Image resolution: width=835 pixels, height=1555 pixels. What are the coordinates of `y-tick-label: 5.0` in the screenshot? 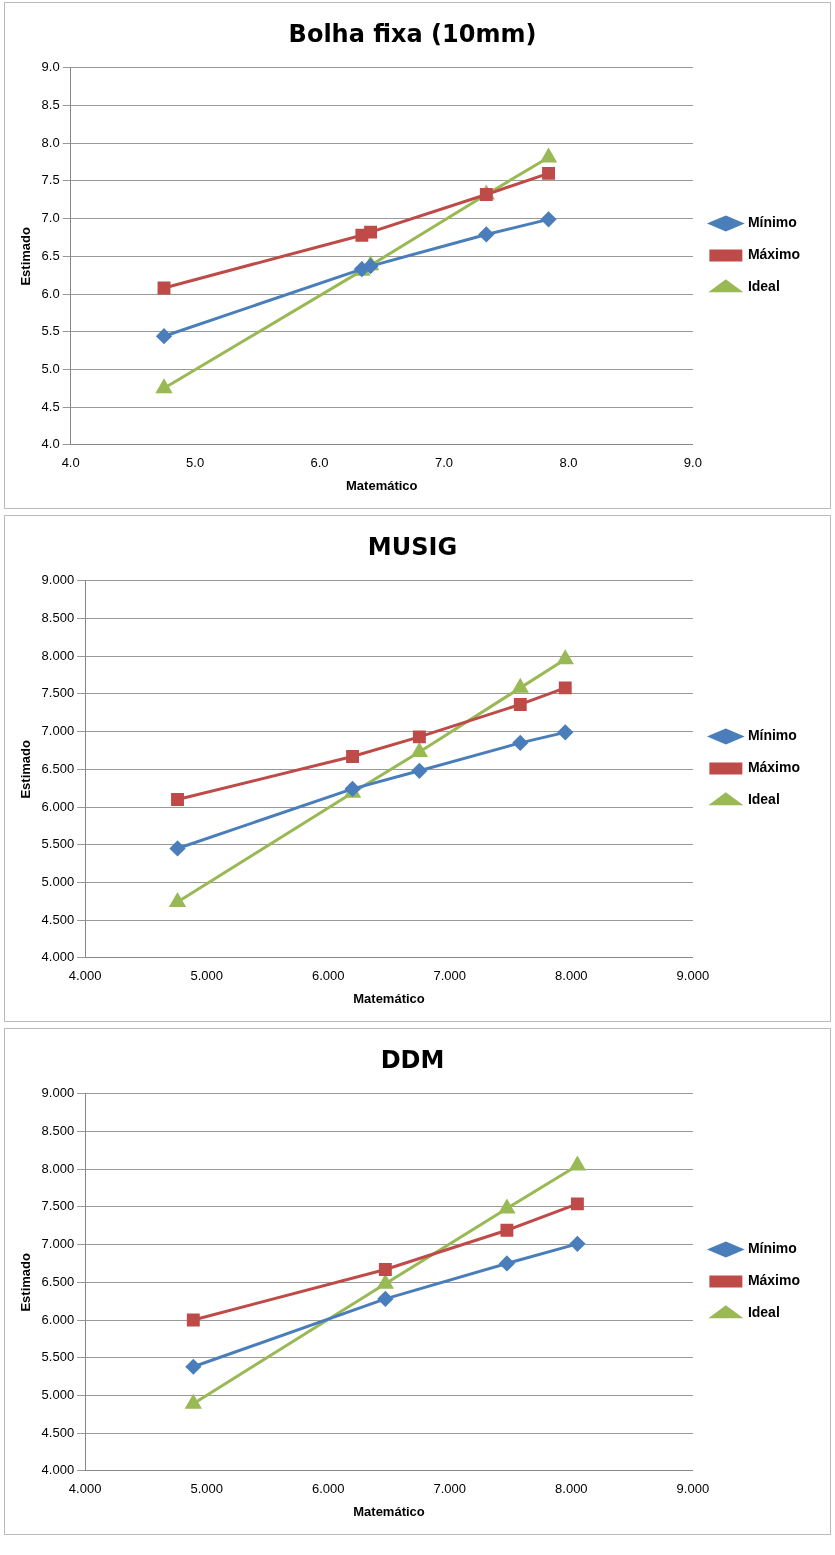 It's located at (50, 368).